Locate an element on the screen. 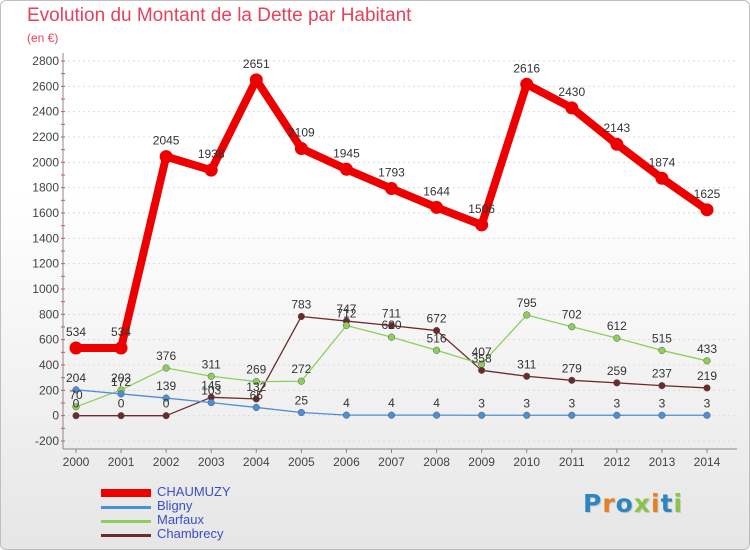 The height and width of the screenshot is (550, 750). data-label: 620 is located at coordinates (391, 325).